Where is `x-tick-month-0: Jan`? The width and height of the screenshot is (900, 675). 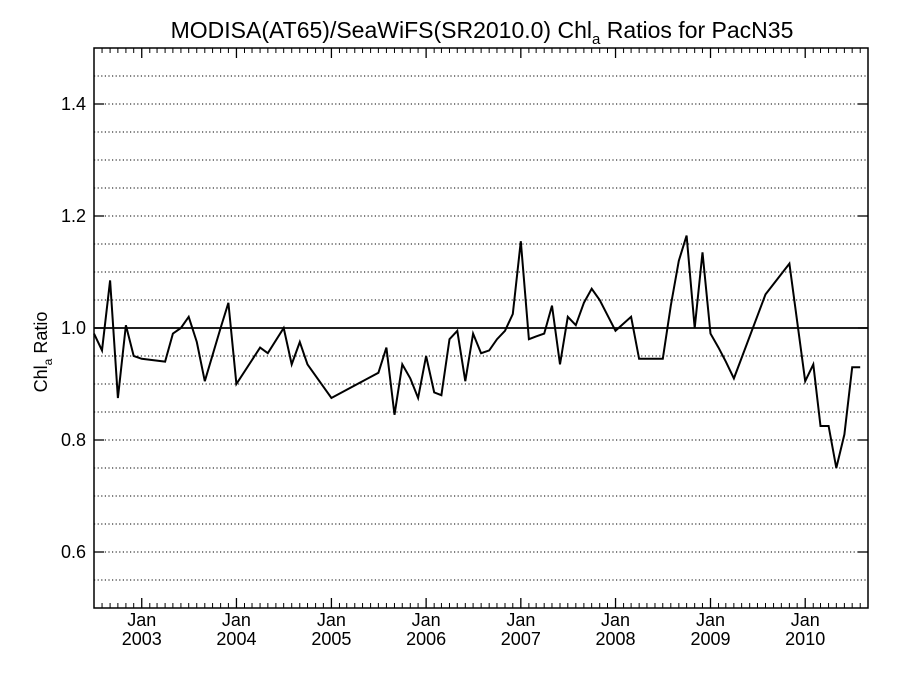
x-tick-month-0: Jan is located at coordinates (141, 620).